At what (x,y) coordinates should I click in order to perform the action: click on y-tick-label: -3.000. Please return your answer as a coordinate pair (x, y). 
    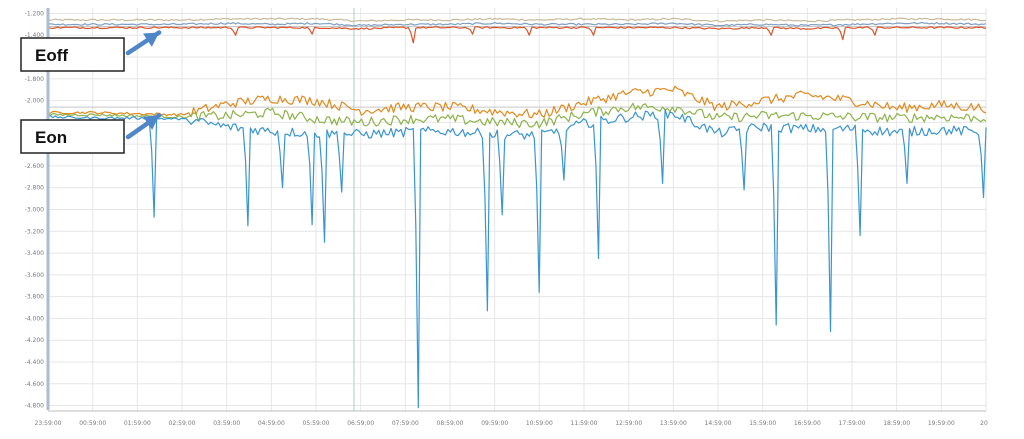
    Looking at the image, I should click on (35, 210).